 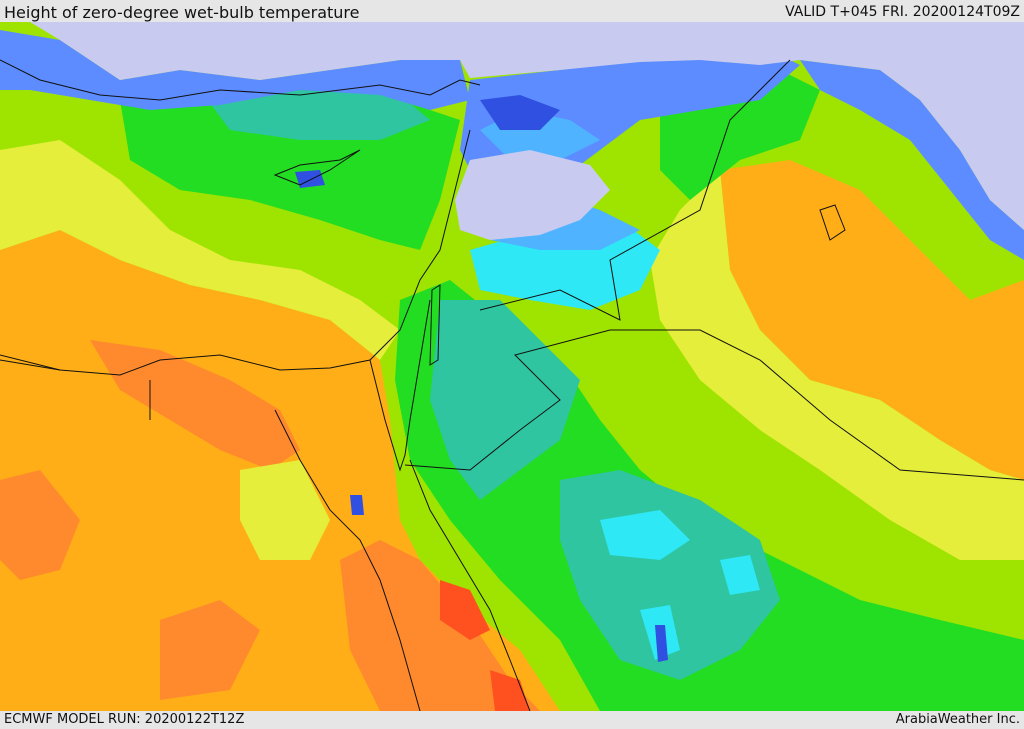 What do you see at coordinates (240, 80) in the screenshot?
I see `coastline-north` at bounding box center [240, 80].